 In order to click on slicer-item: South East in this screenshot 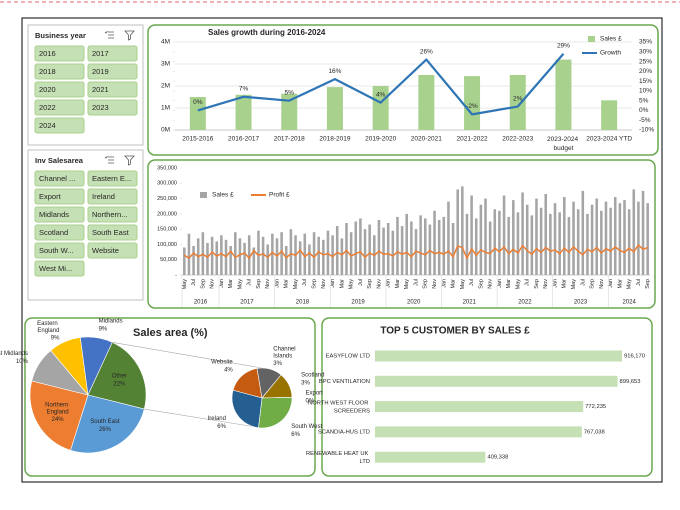, I will do `click(111, 232)`.